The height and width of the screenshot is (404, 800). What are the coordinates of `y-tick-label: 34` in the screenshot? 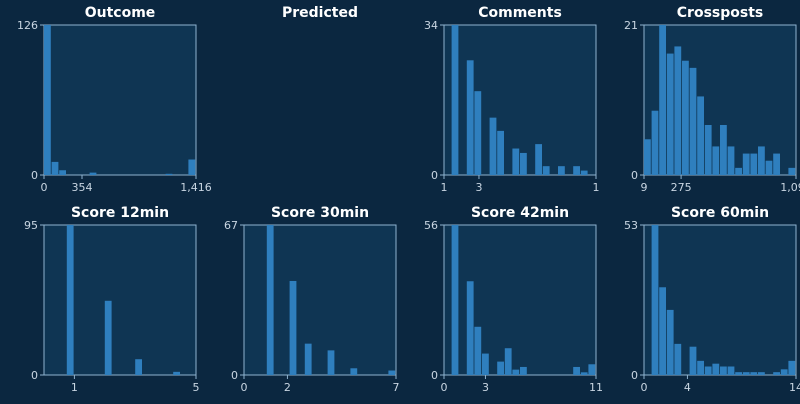 It's located at (431, 25).